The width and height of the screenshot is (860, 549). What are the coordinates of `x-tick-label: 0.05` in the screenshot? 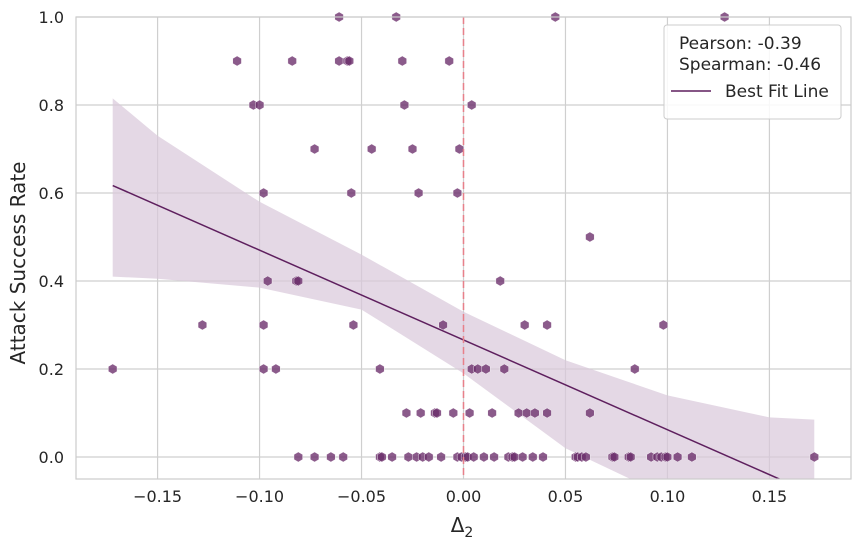 It's located at (566, 496).